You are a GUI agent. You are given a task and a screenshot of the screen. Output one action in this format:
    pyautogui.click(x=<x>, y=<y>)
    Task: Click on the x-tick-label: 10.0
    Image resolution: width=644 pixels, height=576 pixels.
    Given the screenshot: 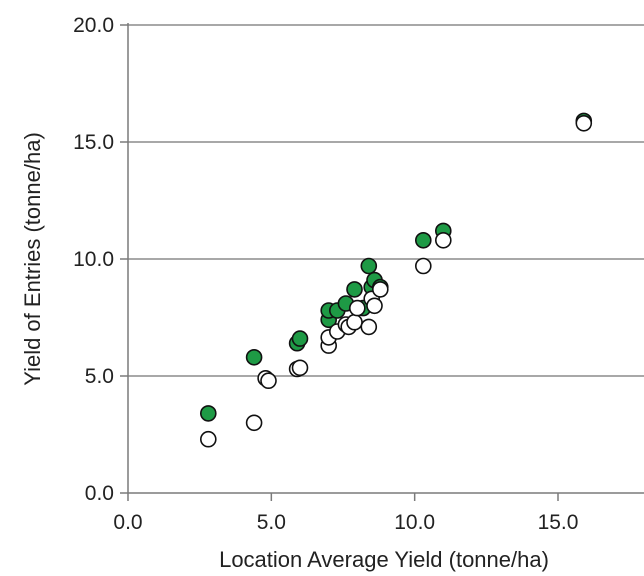 What is the action you would take?
    pyautogui.click(x=414, y=522)
    